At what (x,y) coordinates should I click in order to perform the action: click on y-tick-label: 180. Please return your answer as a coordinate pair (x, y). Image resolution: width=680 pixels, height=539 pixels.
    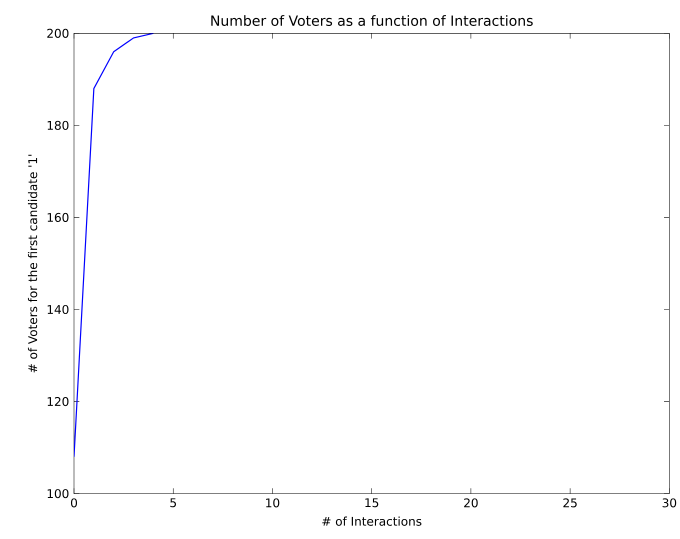
    Looking at the image, I should click on (58, 125).